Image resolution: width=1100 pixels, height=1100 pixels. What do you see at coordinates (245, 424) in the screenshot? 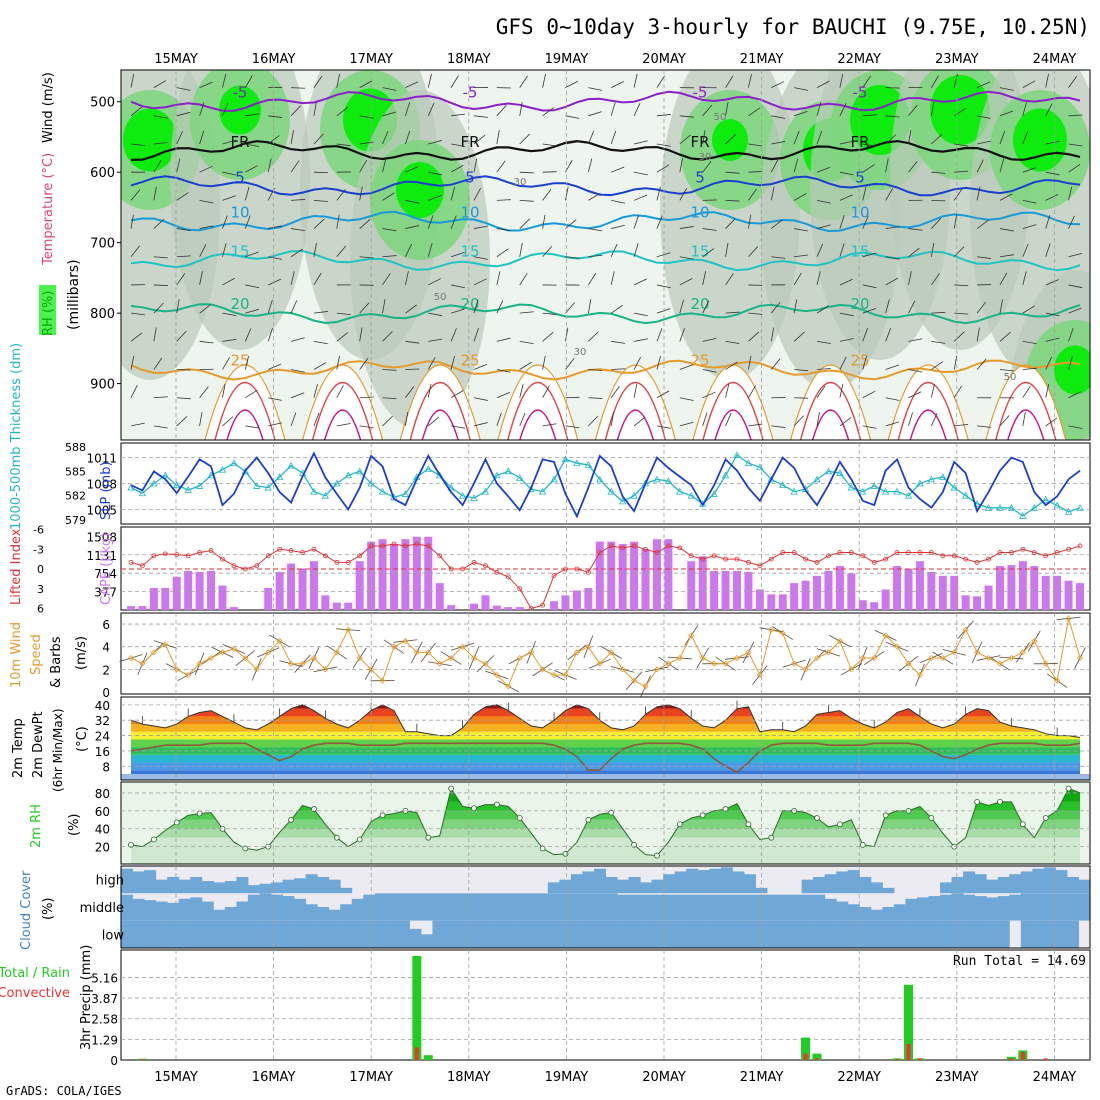
I see `warm-dome-core` at bounding box center [245, 424].